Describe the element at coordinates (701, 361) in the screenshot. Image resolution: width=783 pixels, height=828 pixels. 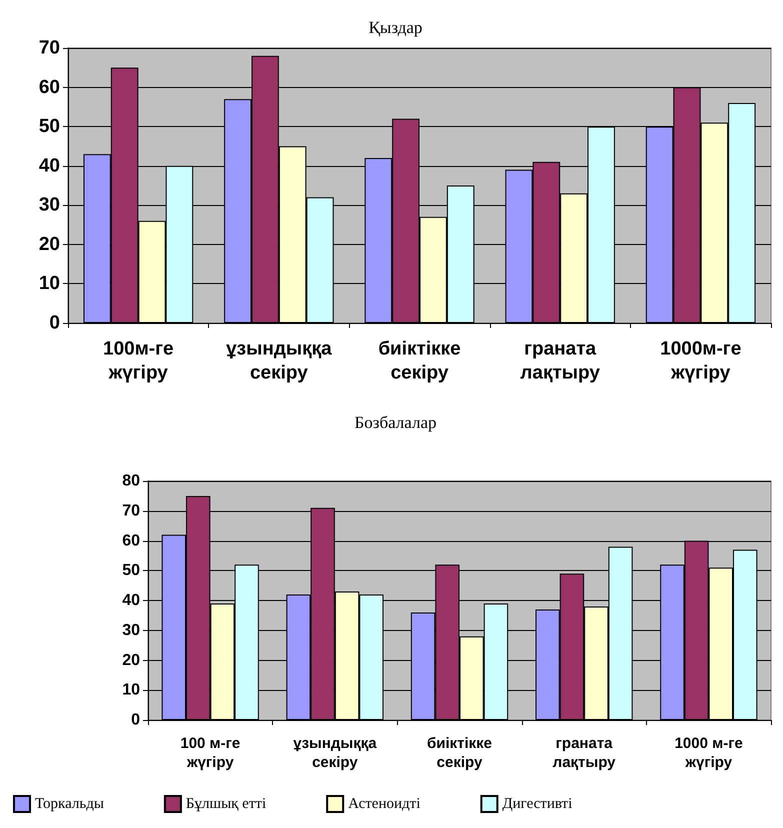
I see `x-tick-label: 1000м-ге жүгіру` at that location.